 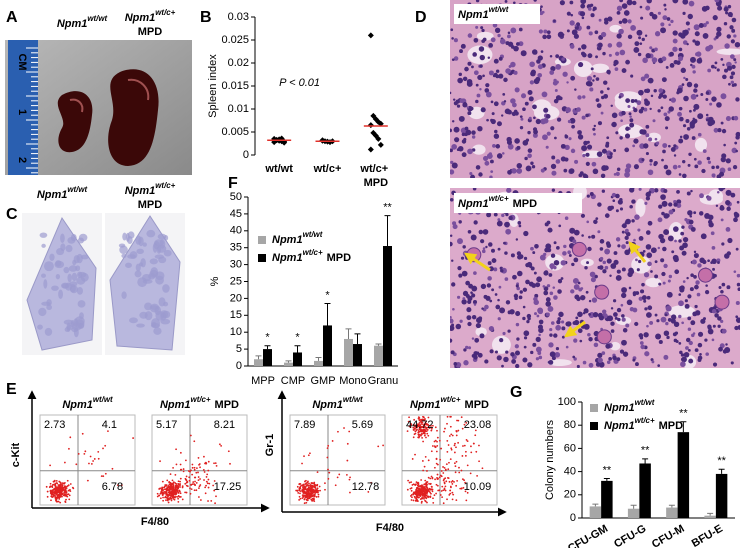 What do you see at coordinates (631, 131) in the screenshot?
I see `pale-area` at bounding box center [631, 131].